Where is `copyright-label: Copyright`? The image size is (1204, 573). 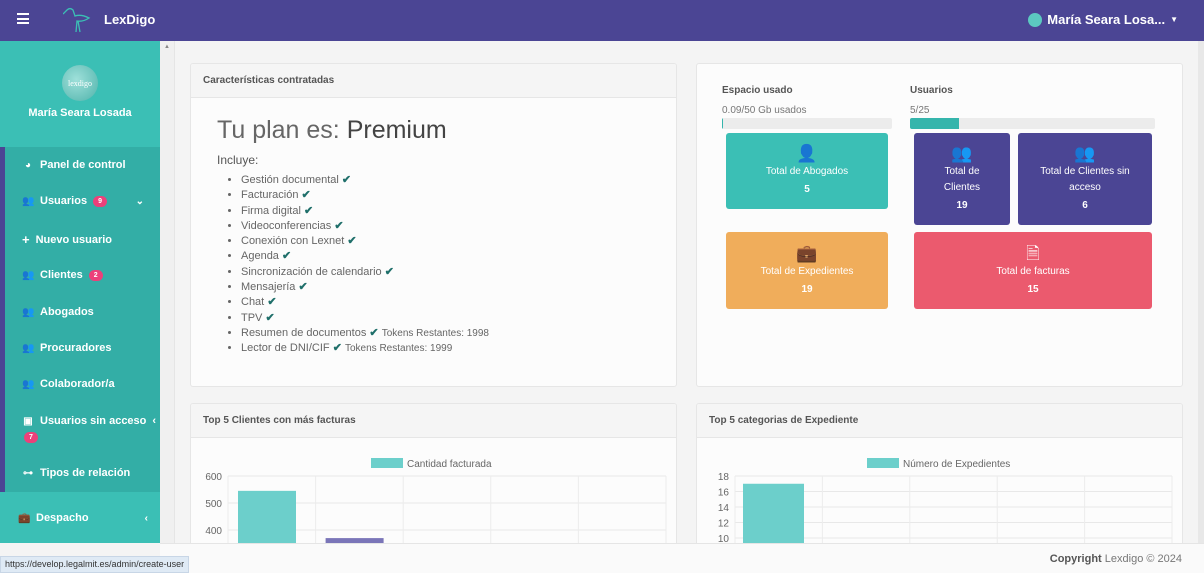
copyright-label: Copyright is located at coordinates (1075, 559).